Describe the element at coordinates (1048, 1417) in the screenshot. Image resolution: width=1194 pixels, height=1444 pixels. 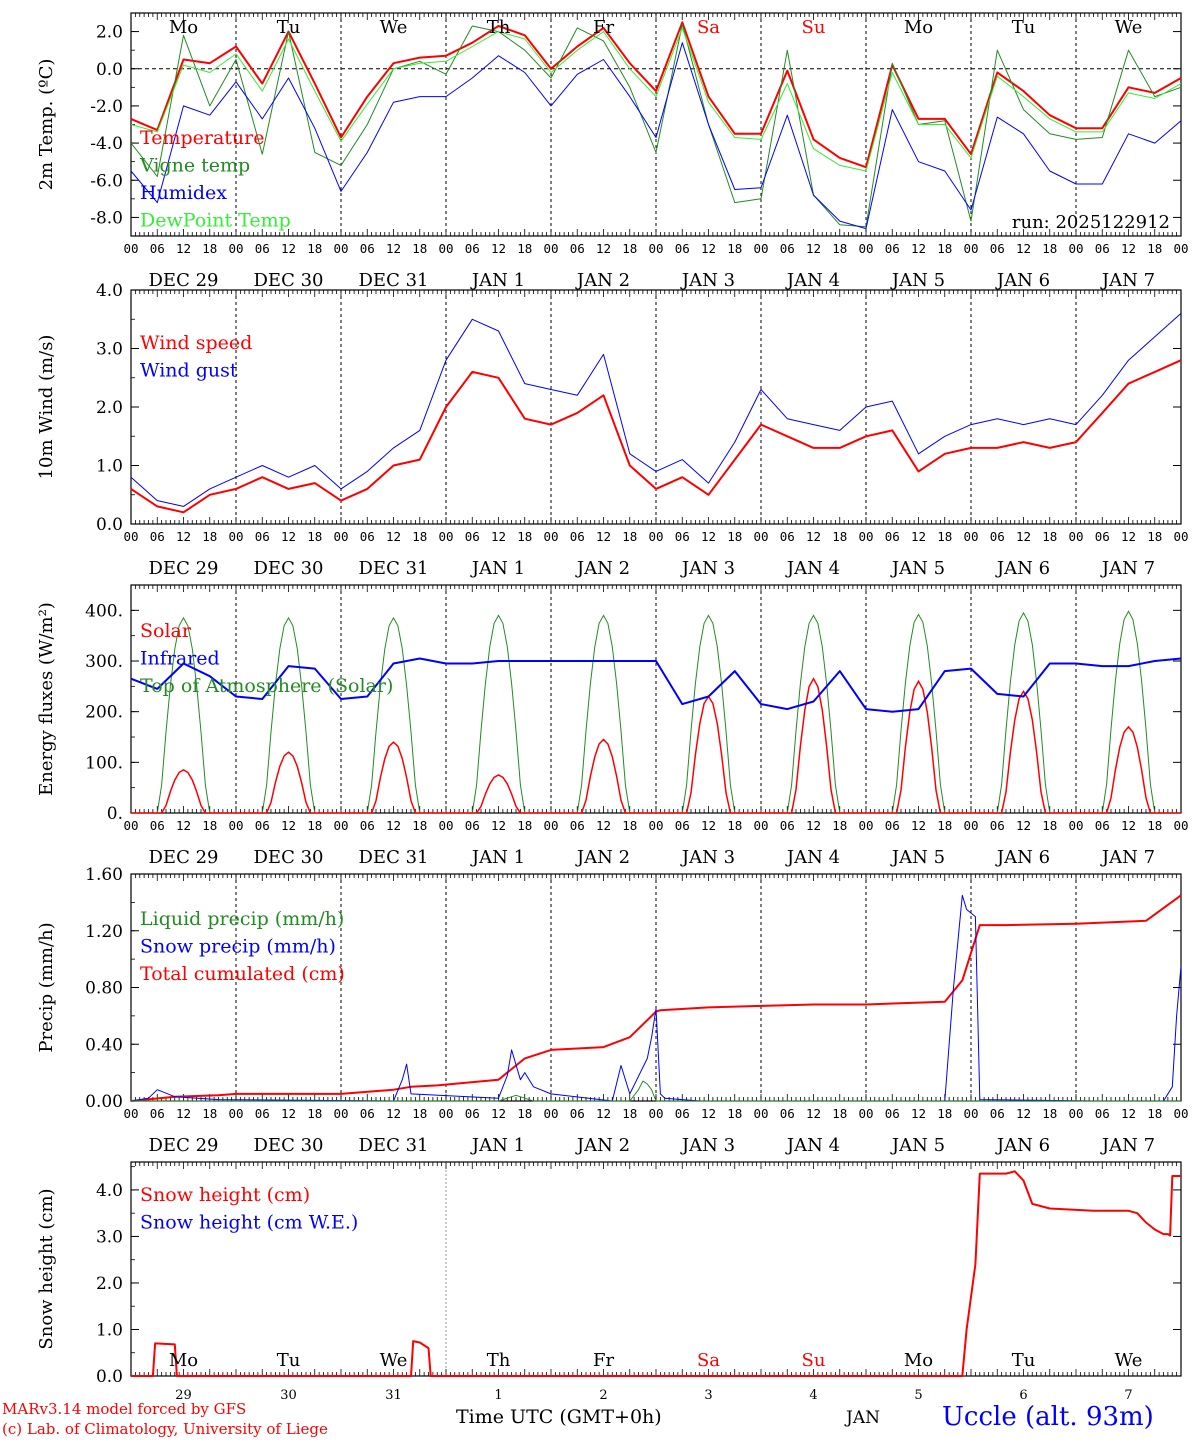
I see `station-label: Uccle (alt. 93m)` at that location.